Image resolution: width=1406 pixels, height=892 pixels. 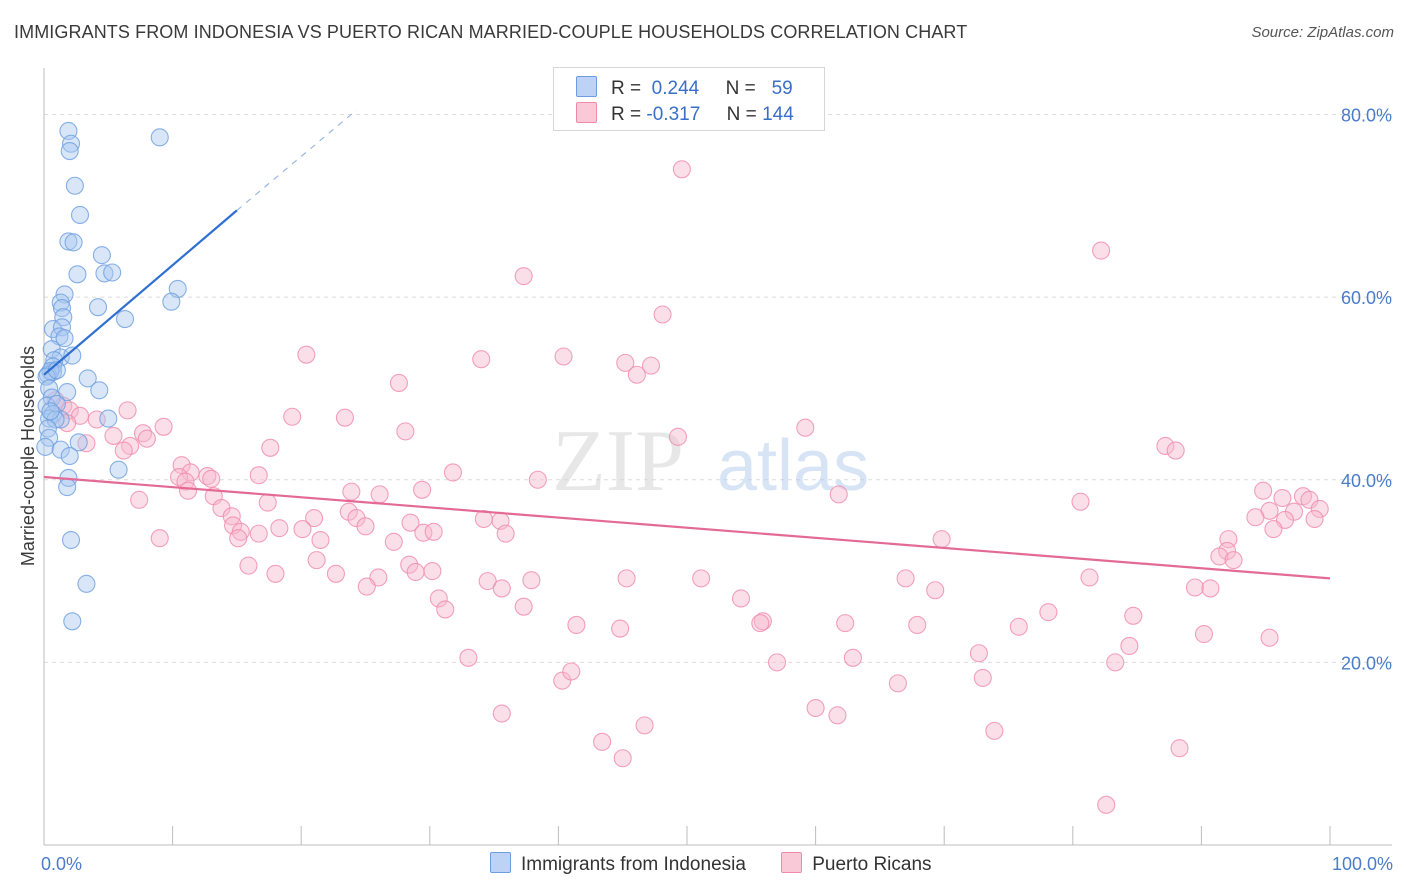 I want to click on y-tick-labels: 20.0% 40.0% 60.0% 80.0%, so click(x=1366, y=390).